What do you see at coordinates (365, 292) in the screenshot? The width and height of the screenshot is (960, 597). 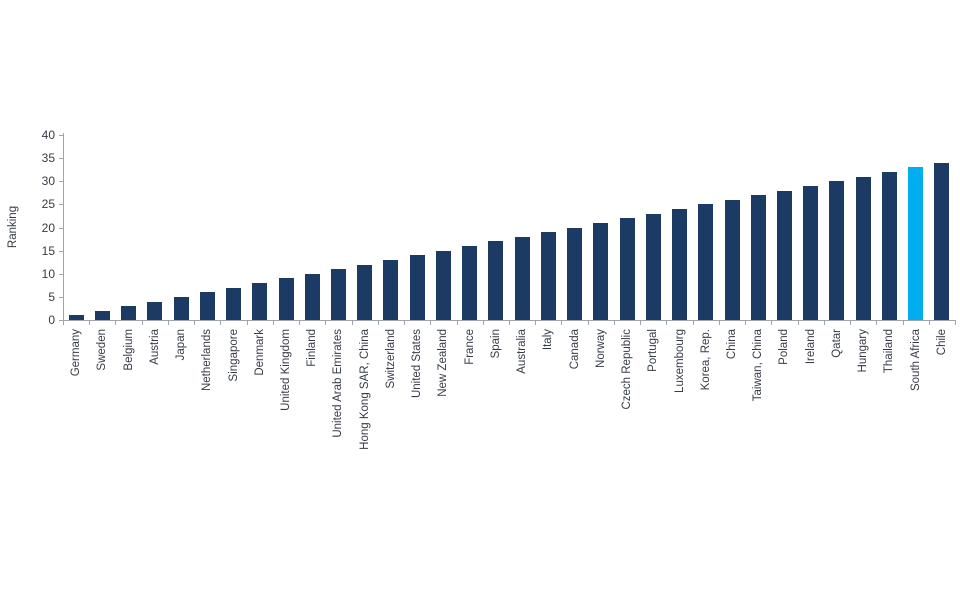 I see `bar-hong-kong-sar-china` at bounding box center [365, 292].